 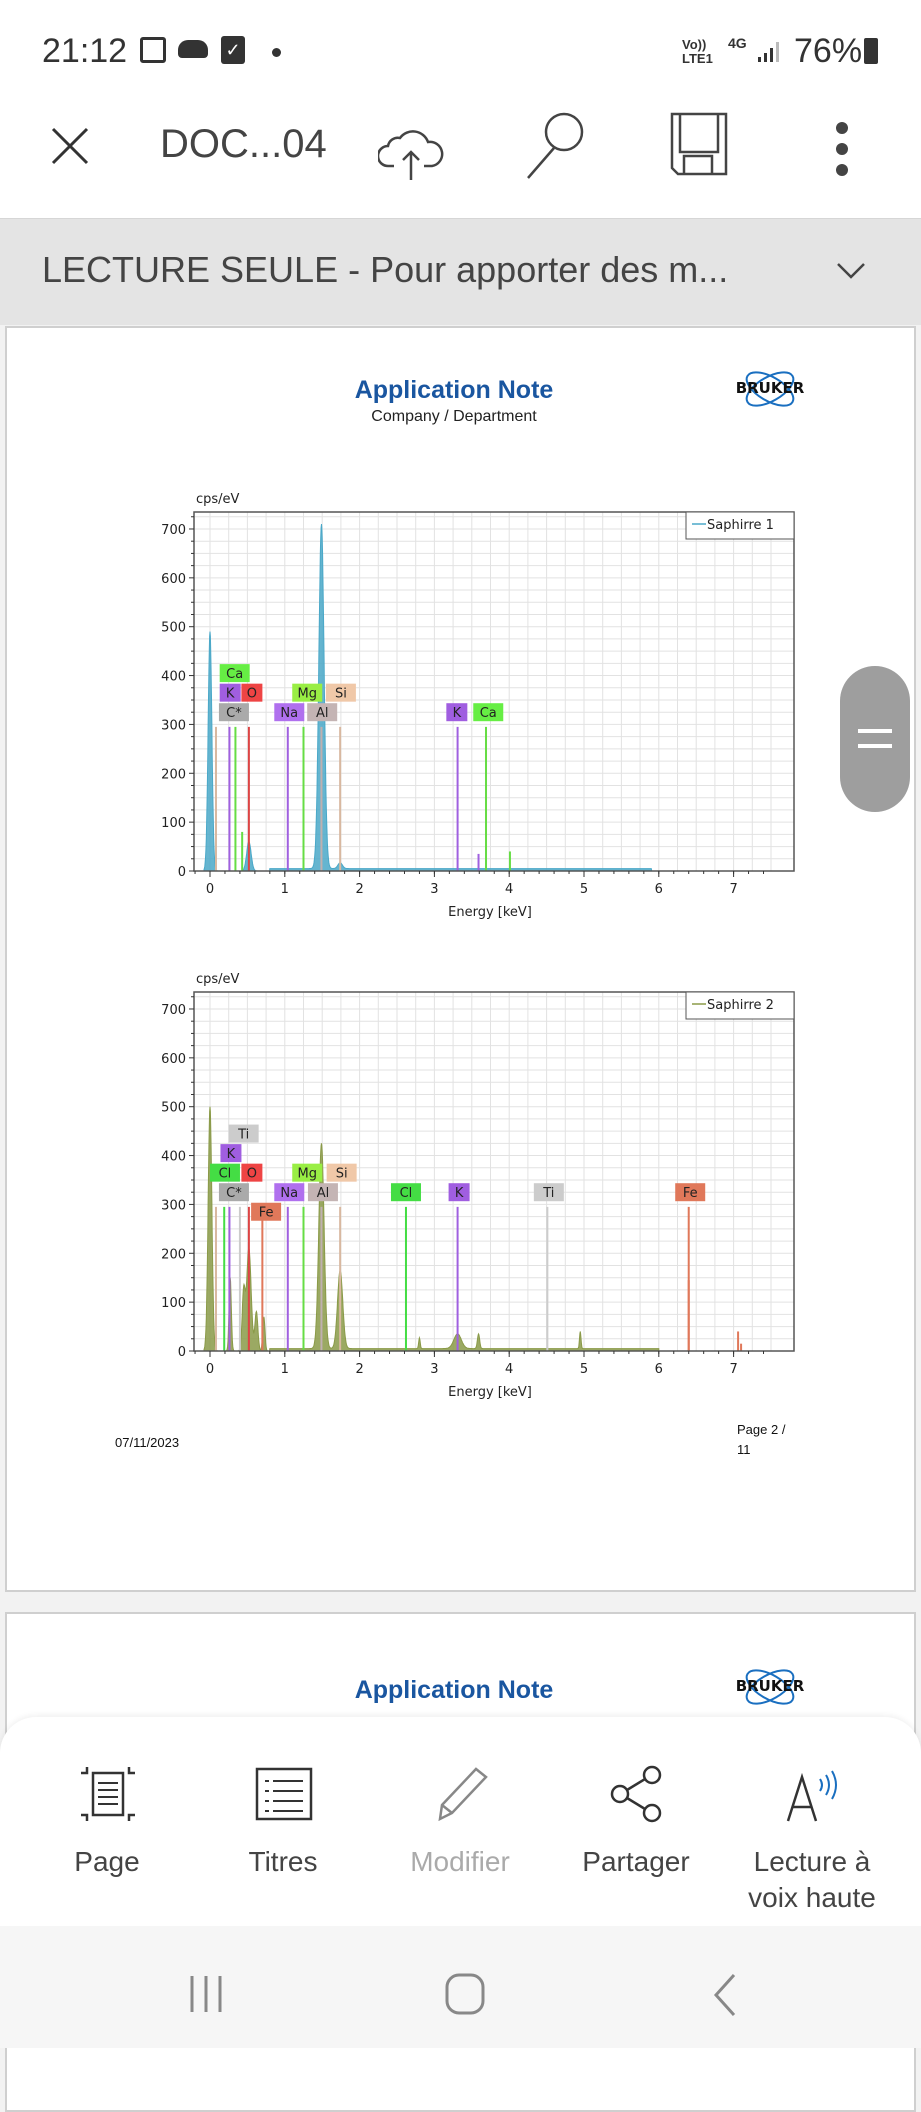 I want to click on check-icon: ✓, so click(x=233, y=50).